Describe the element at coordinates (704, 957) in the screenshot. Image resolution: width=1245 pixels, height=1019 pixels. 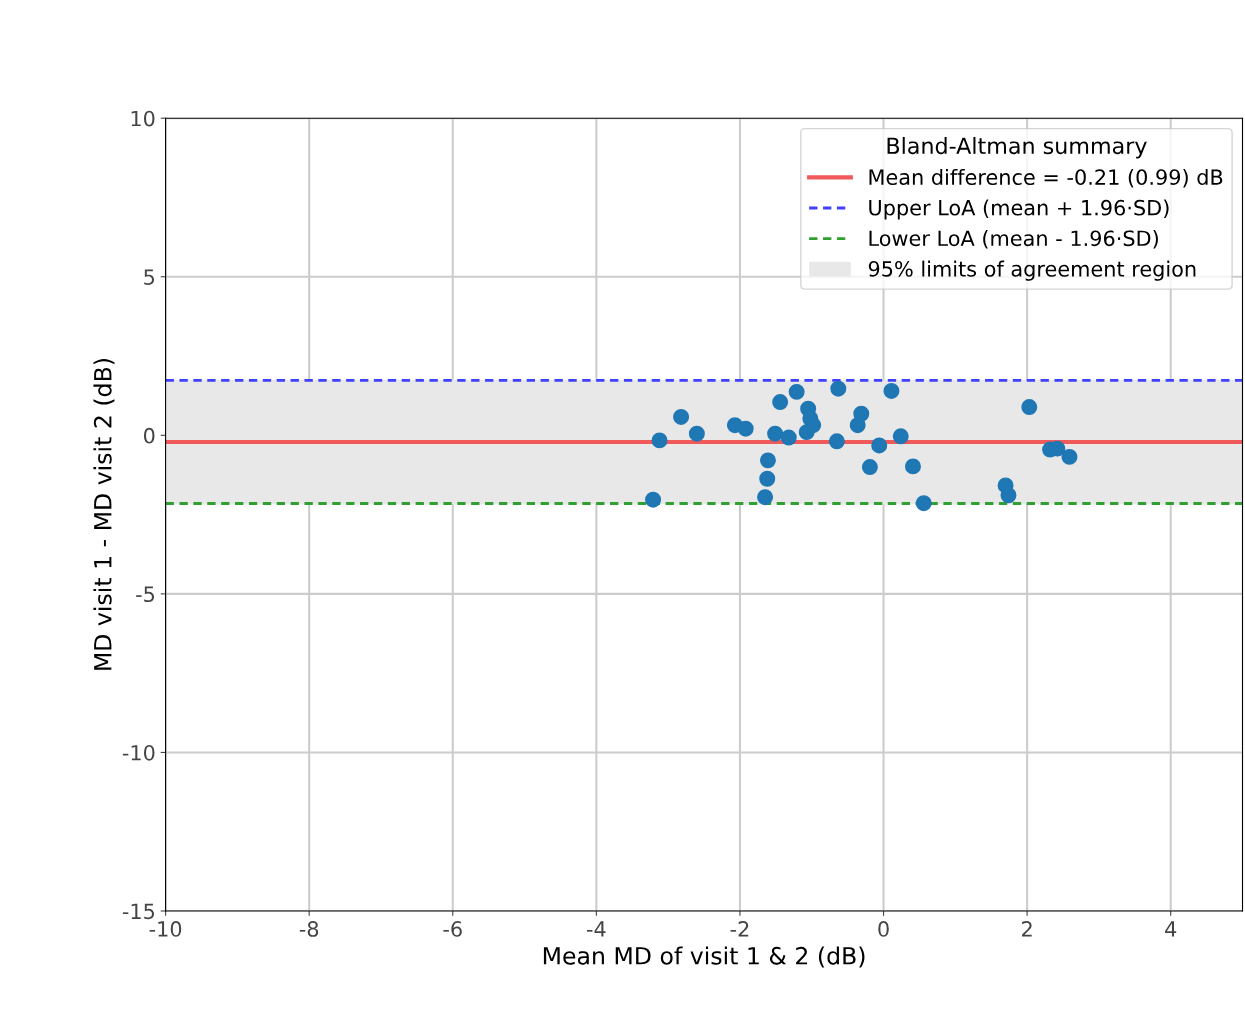
I see `x-axis-title: Mean MD of visit 1 & 2 (dB)` at that location.